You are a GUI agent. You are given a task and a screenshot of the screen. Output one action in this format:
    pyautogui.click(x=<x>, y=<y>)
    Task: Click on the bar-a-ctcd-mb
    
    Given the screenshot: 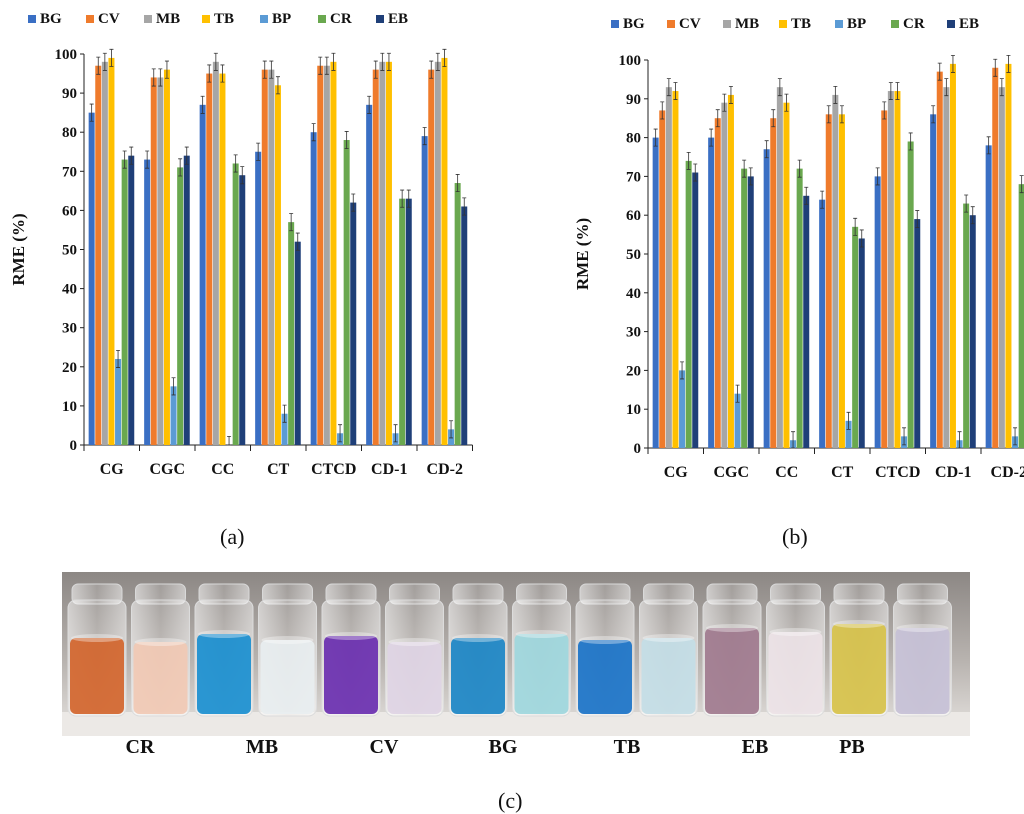 What is the action you would take?
    pyautogui.click(x=326, y=255)
    